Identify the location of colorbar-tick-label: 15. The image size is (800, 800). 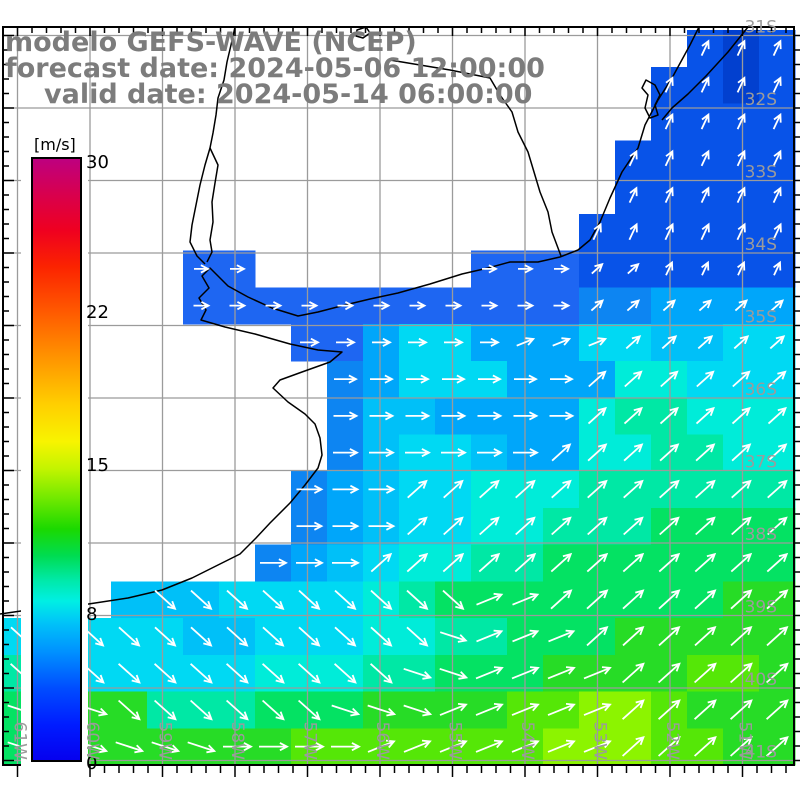
(97, 465).